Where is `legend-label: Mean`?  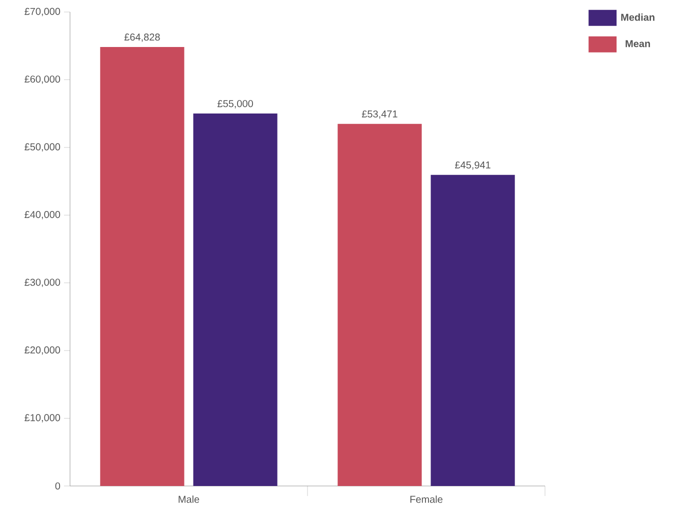
legend-label: Mean is located at coordinates (638, 44).